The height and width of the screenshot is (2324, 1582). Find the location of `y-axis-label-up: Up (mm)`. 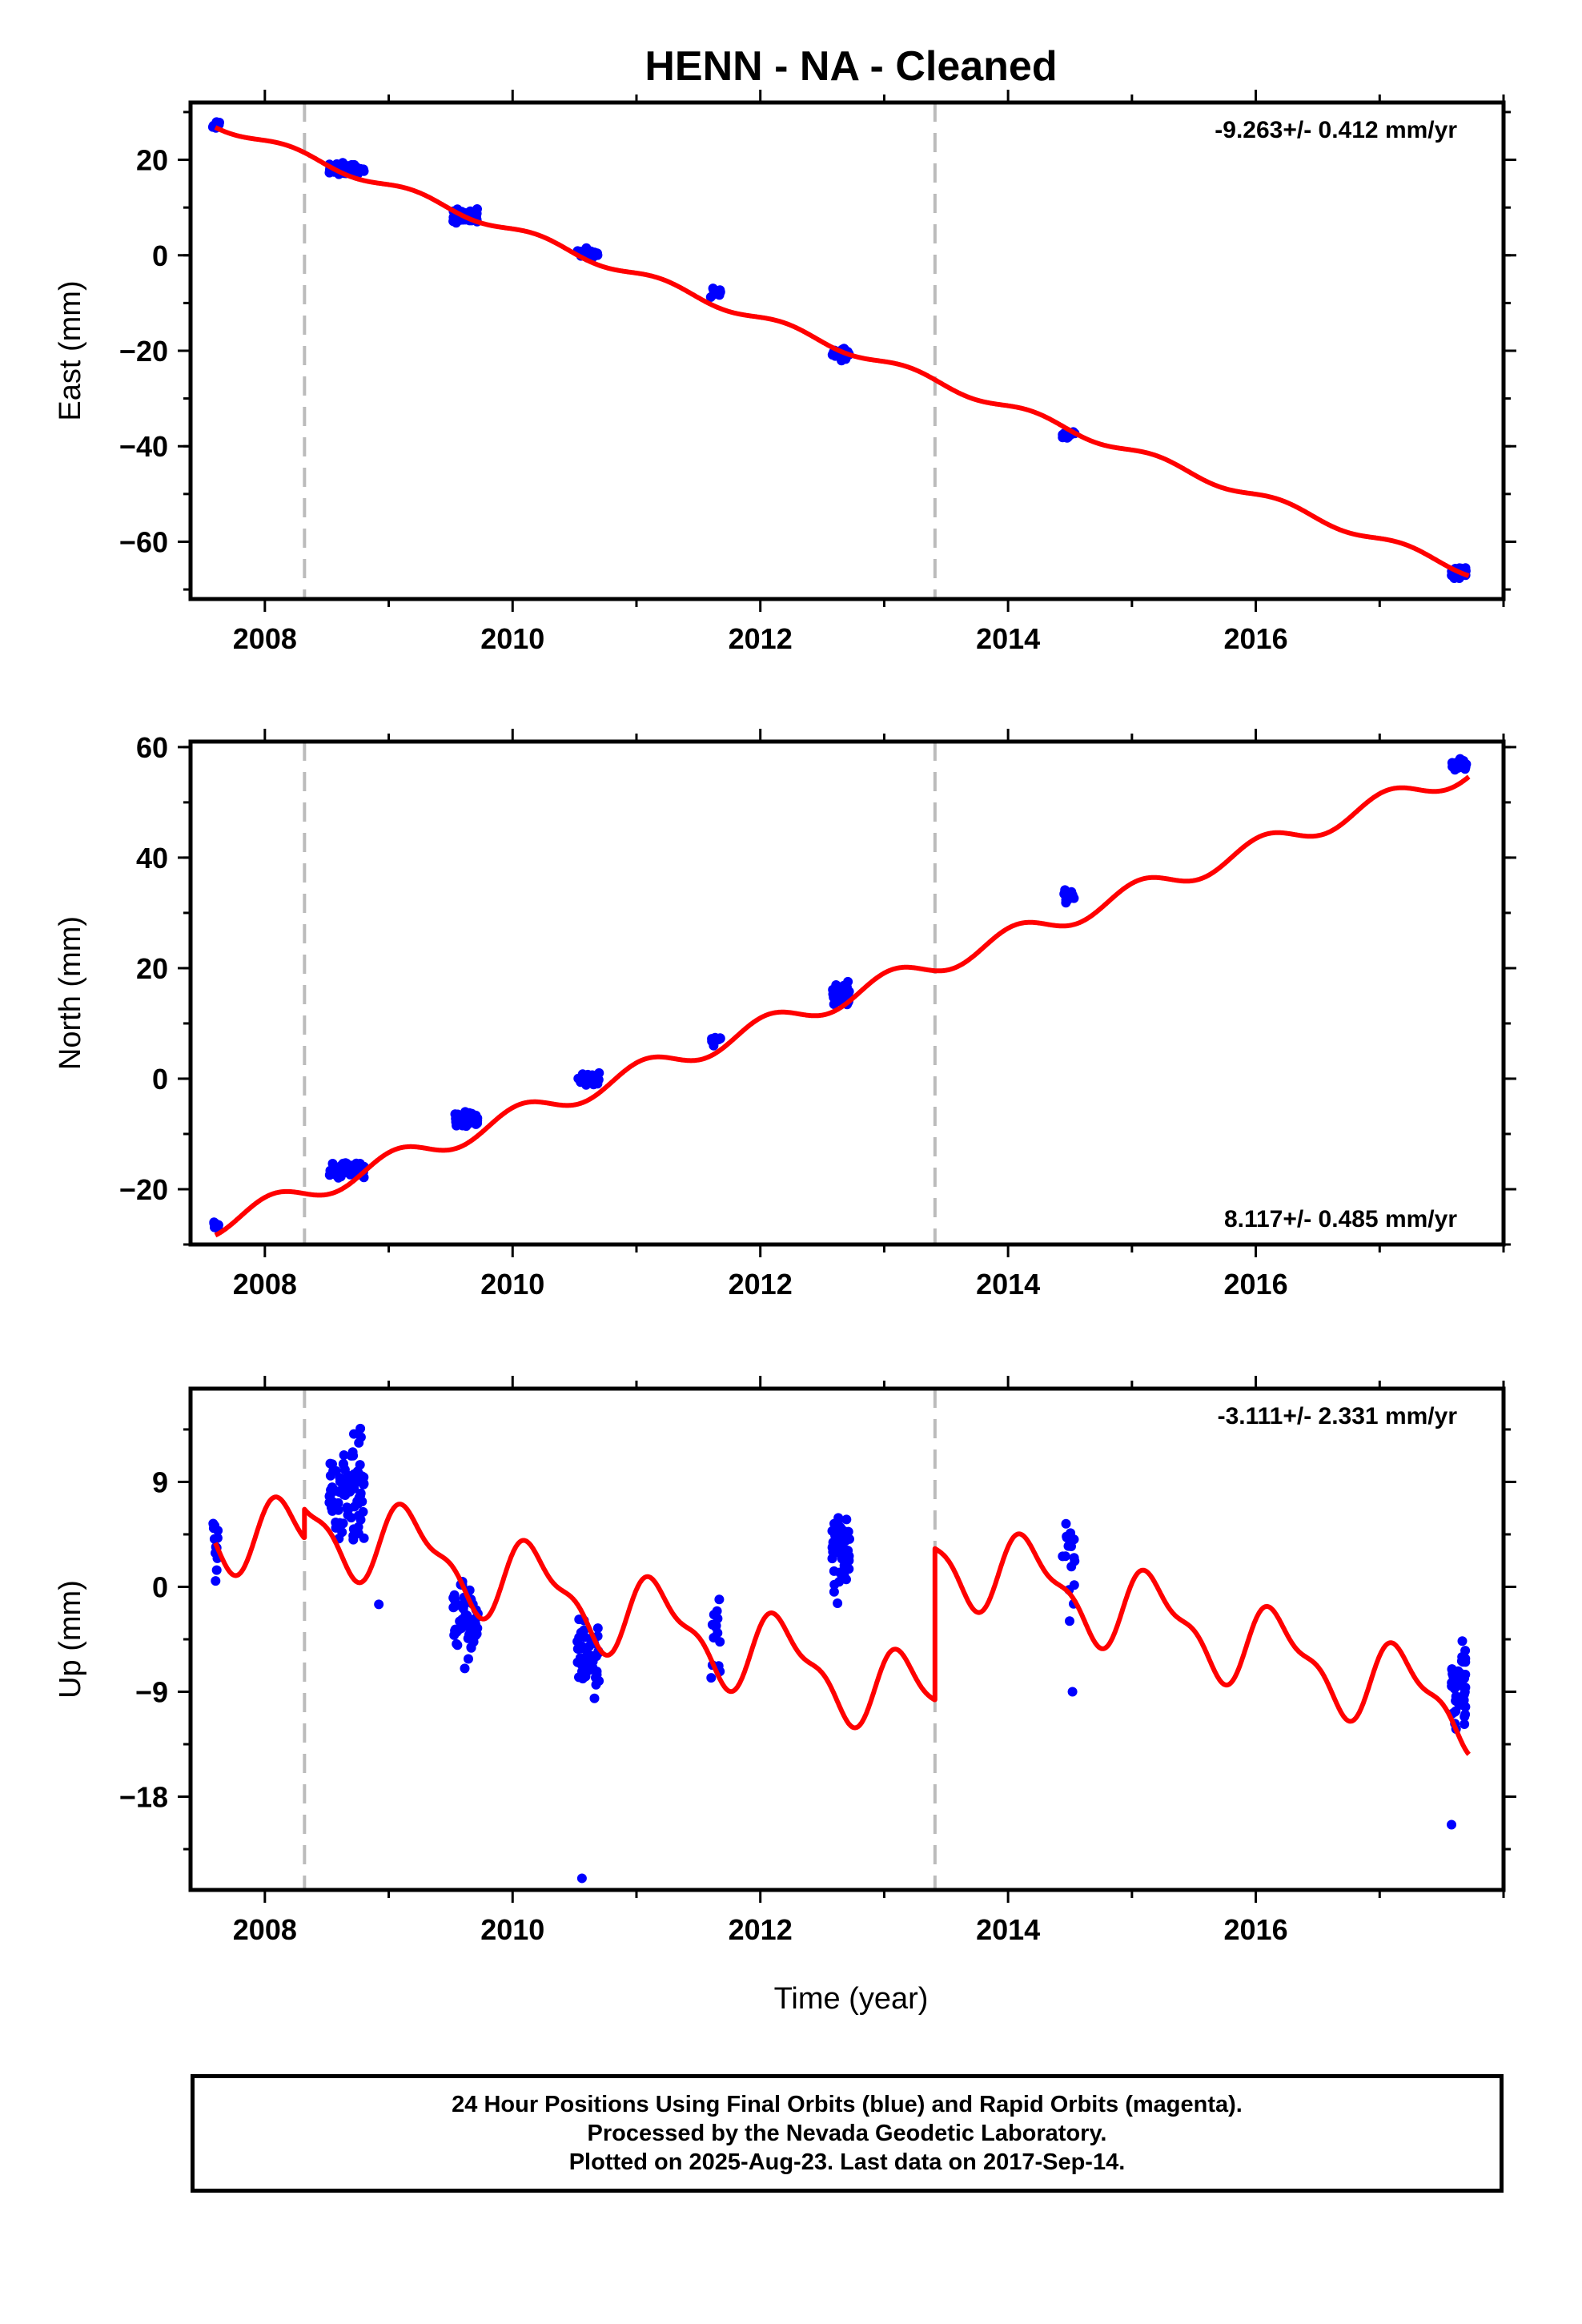

y-axis-label-up: Up (mm) is located at coordinates (70, 1639).